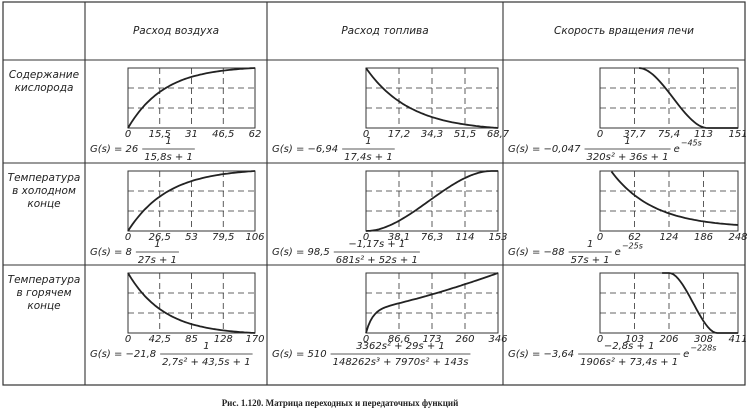 The width and height of the screenshot is (749, 414). I want to click on formula-denominator: 148262s³ + 7970s² + 143s, so click(401, 362).